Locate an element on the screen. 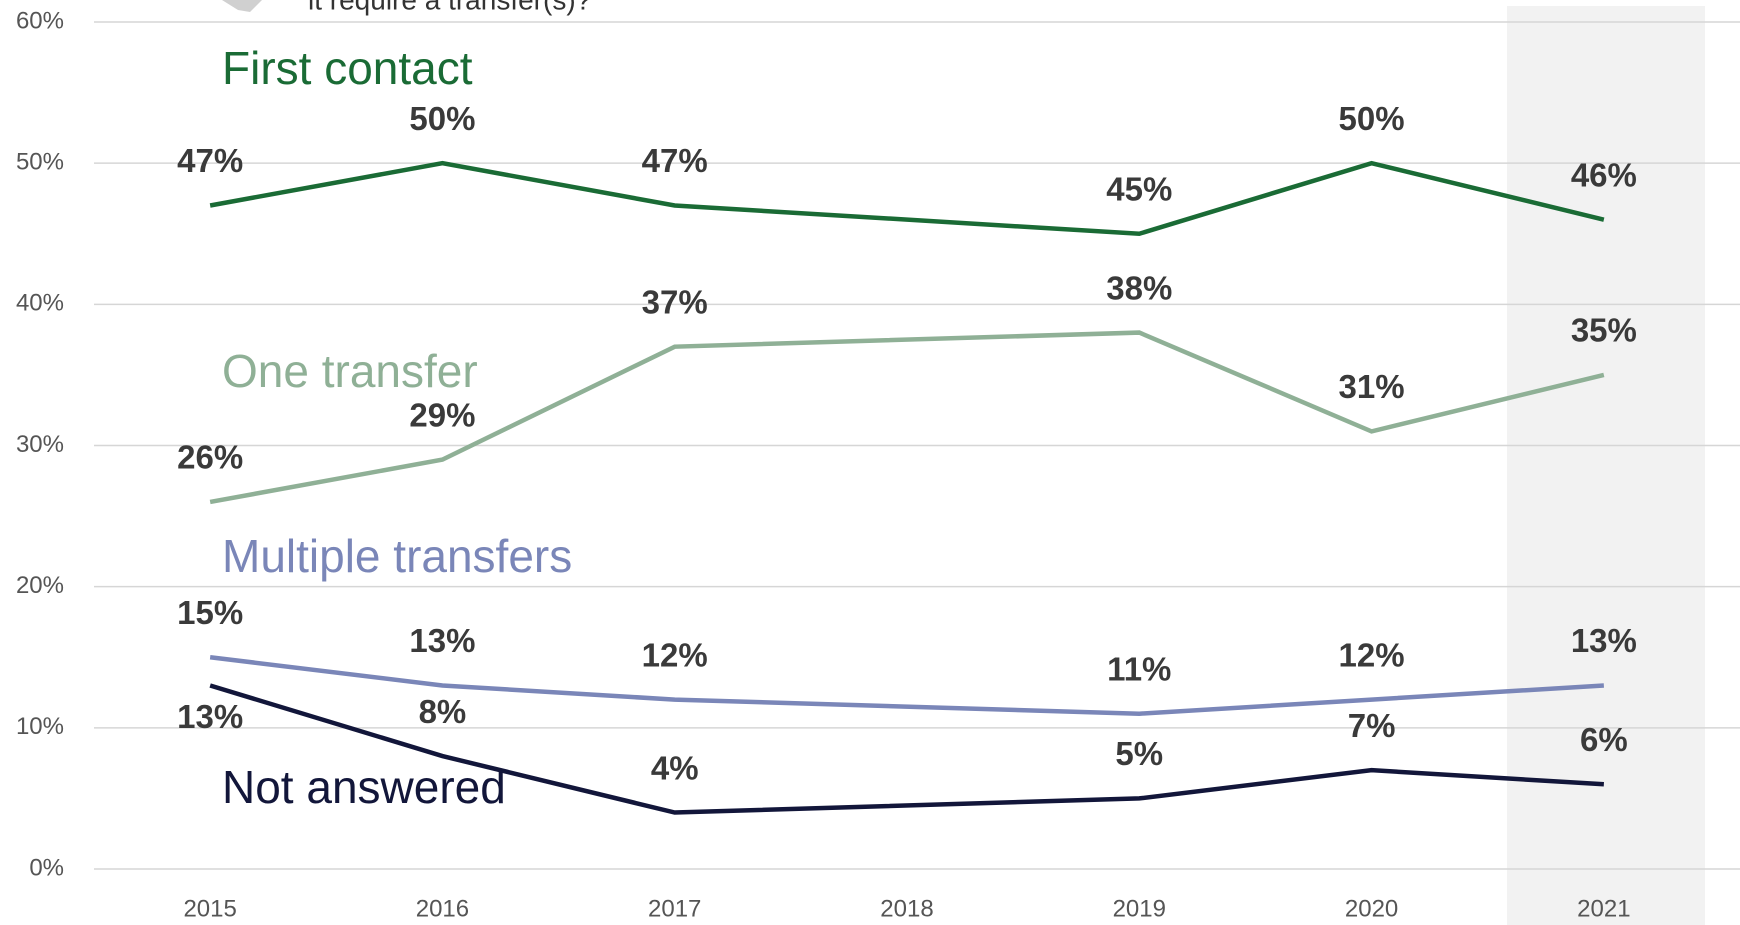 Image resolution: width=1740 pixels, height=925 pixels. y-tick-label: 30% is located at coordinates (40, 444).